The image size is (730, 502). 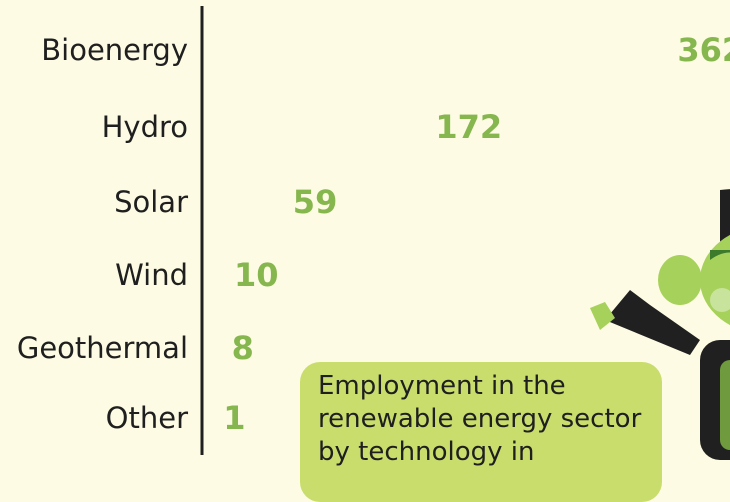 I want to click on row-bioenergy: Bioenergy 362, so click(x=385, y=50).